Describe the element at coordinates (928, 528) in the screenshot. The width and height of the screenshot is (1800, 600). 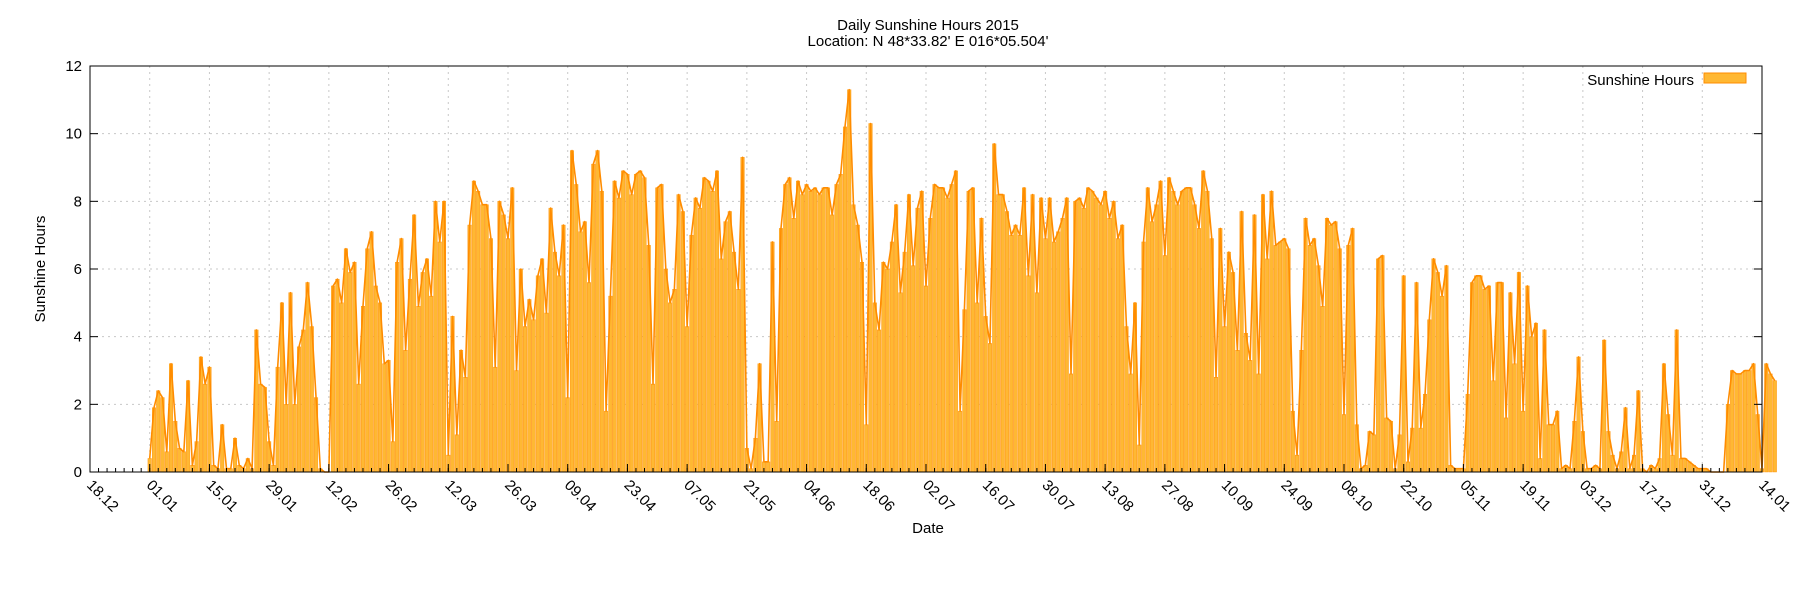
I see `x-axis-label: Date` at that location.